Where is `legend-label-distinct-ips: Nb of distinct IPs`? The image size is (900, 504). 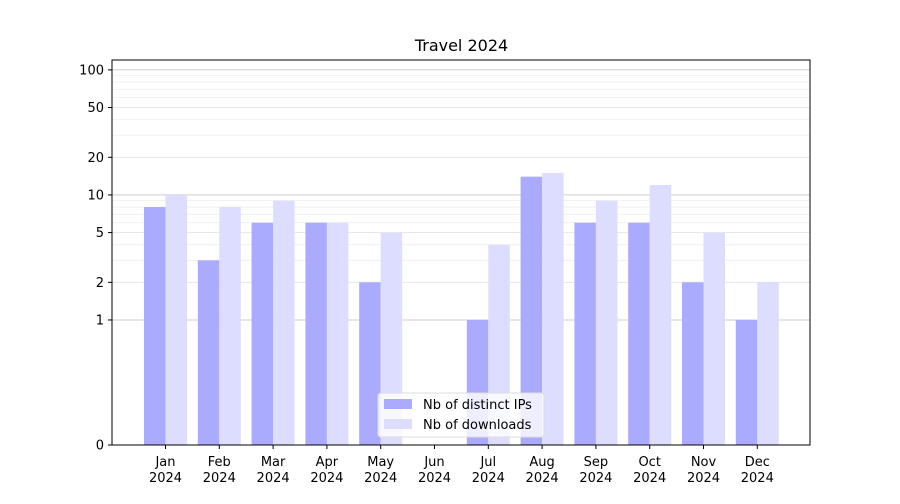 legend-label-distinct-ips: Nb of distinct IPs is located at coordinates (477, 405).